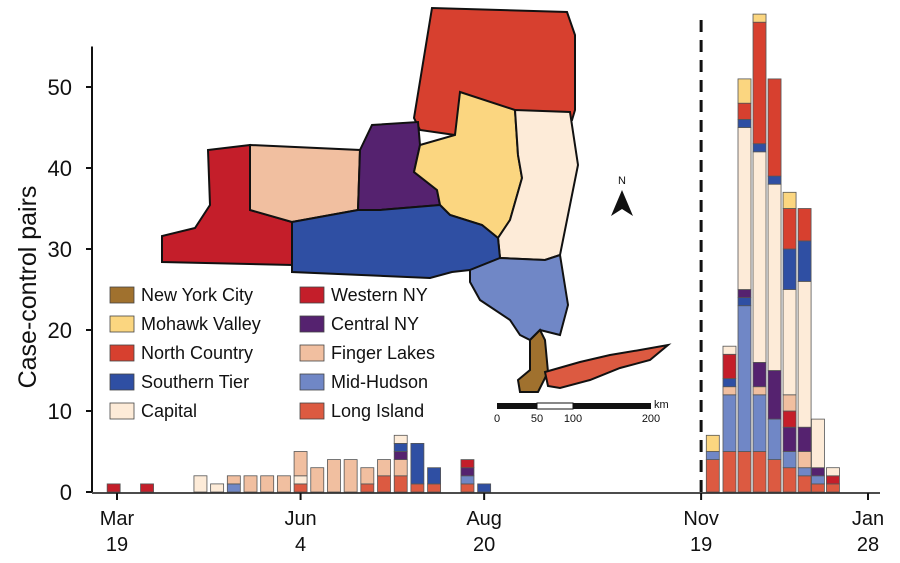  I want to click on legend-swatch-long-island, so click(312, 411).